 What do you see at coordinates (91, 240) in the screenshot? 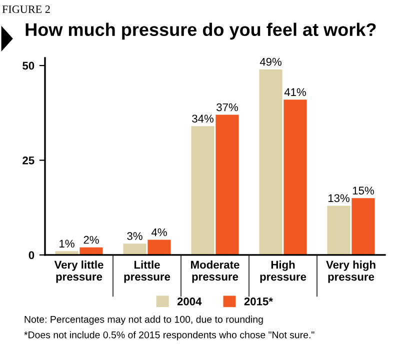
I see `data-label: 2%` at bounding box center [91, 240].